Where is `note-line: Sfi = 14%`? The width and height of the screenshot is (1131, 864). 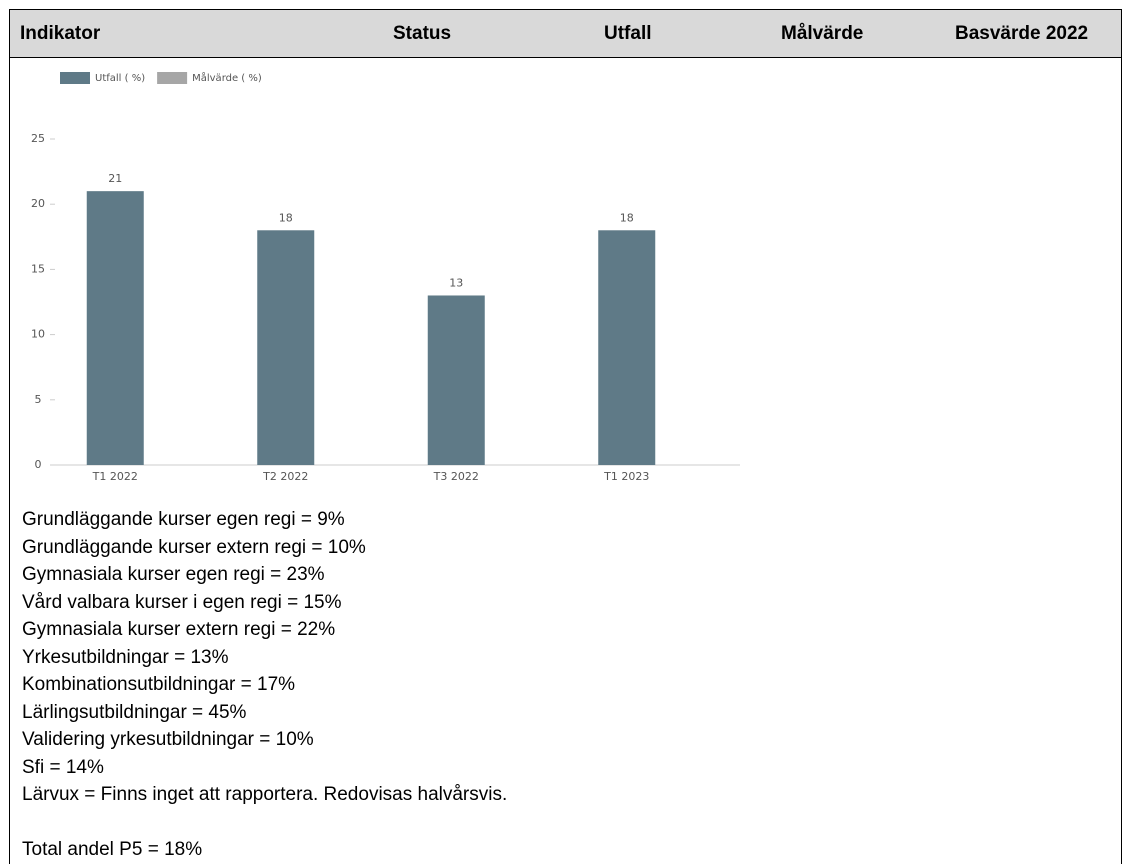 note-line: Sfi = 14% is located at coordinates (63, 767).